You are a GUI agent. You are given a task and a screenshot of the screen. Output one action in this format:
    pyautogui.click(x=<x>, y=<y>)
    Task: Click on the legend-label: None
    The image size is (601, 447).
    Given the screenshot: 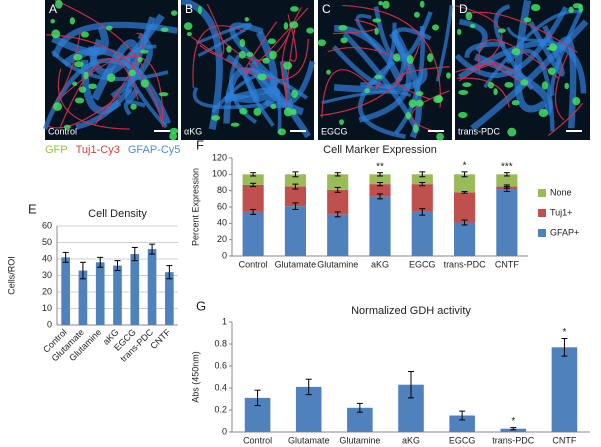 What is the action you would take?
    pyautogui.click(x=561, y=192)
    